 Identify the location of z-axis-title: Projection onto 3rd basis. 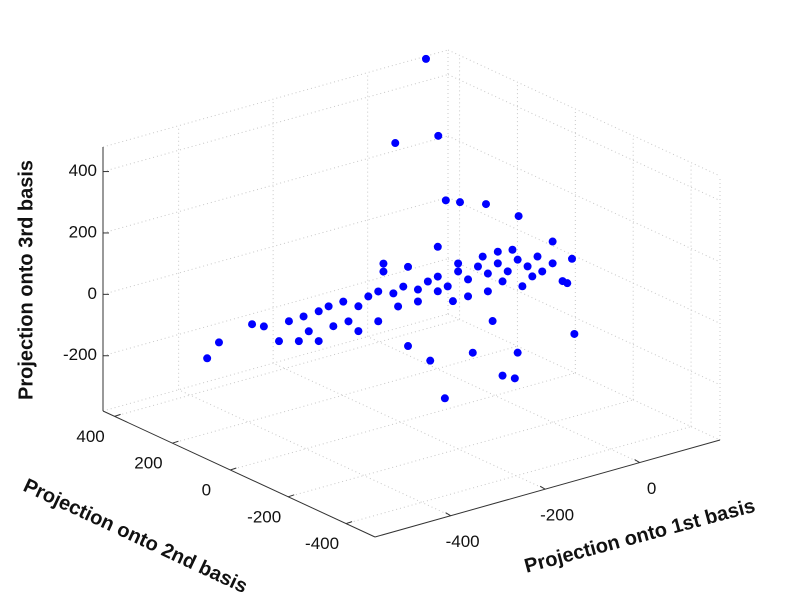
(26, 280).